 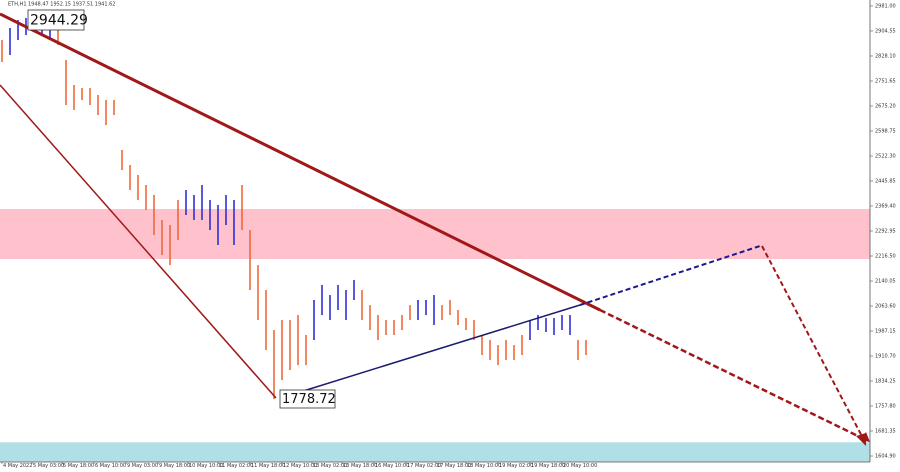 What do you see at coordinates (885, 156) in the screenshot?
I see `y-tick-label: 2522.30` at bounding box center [885, 156].